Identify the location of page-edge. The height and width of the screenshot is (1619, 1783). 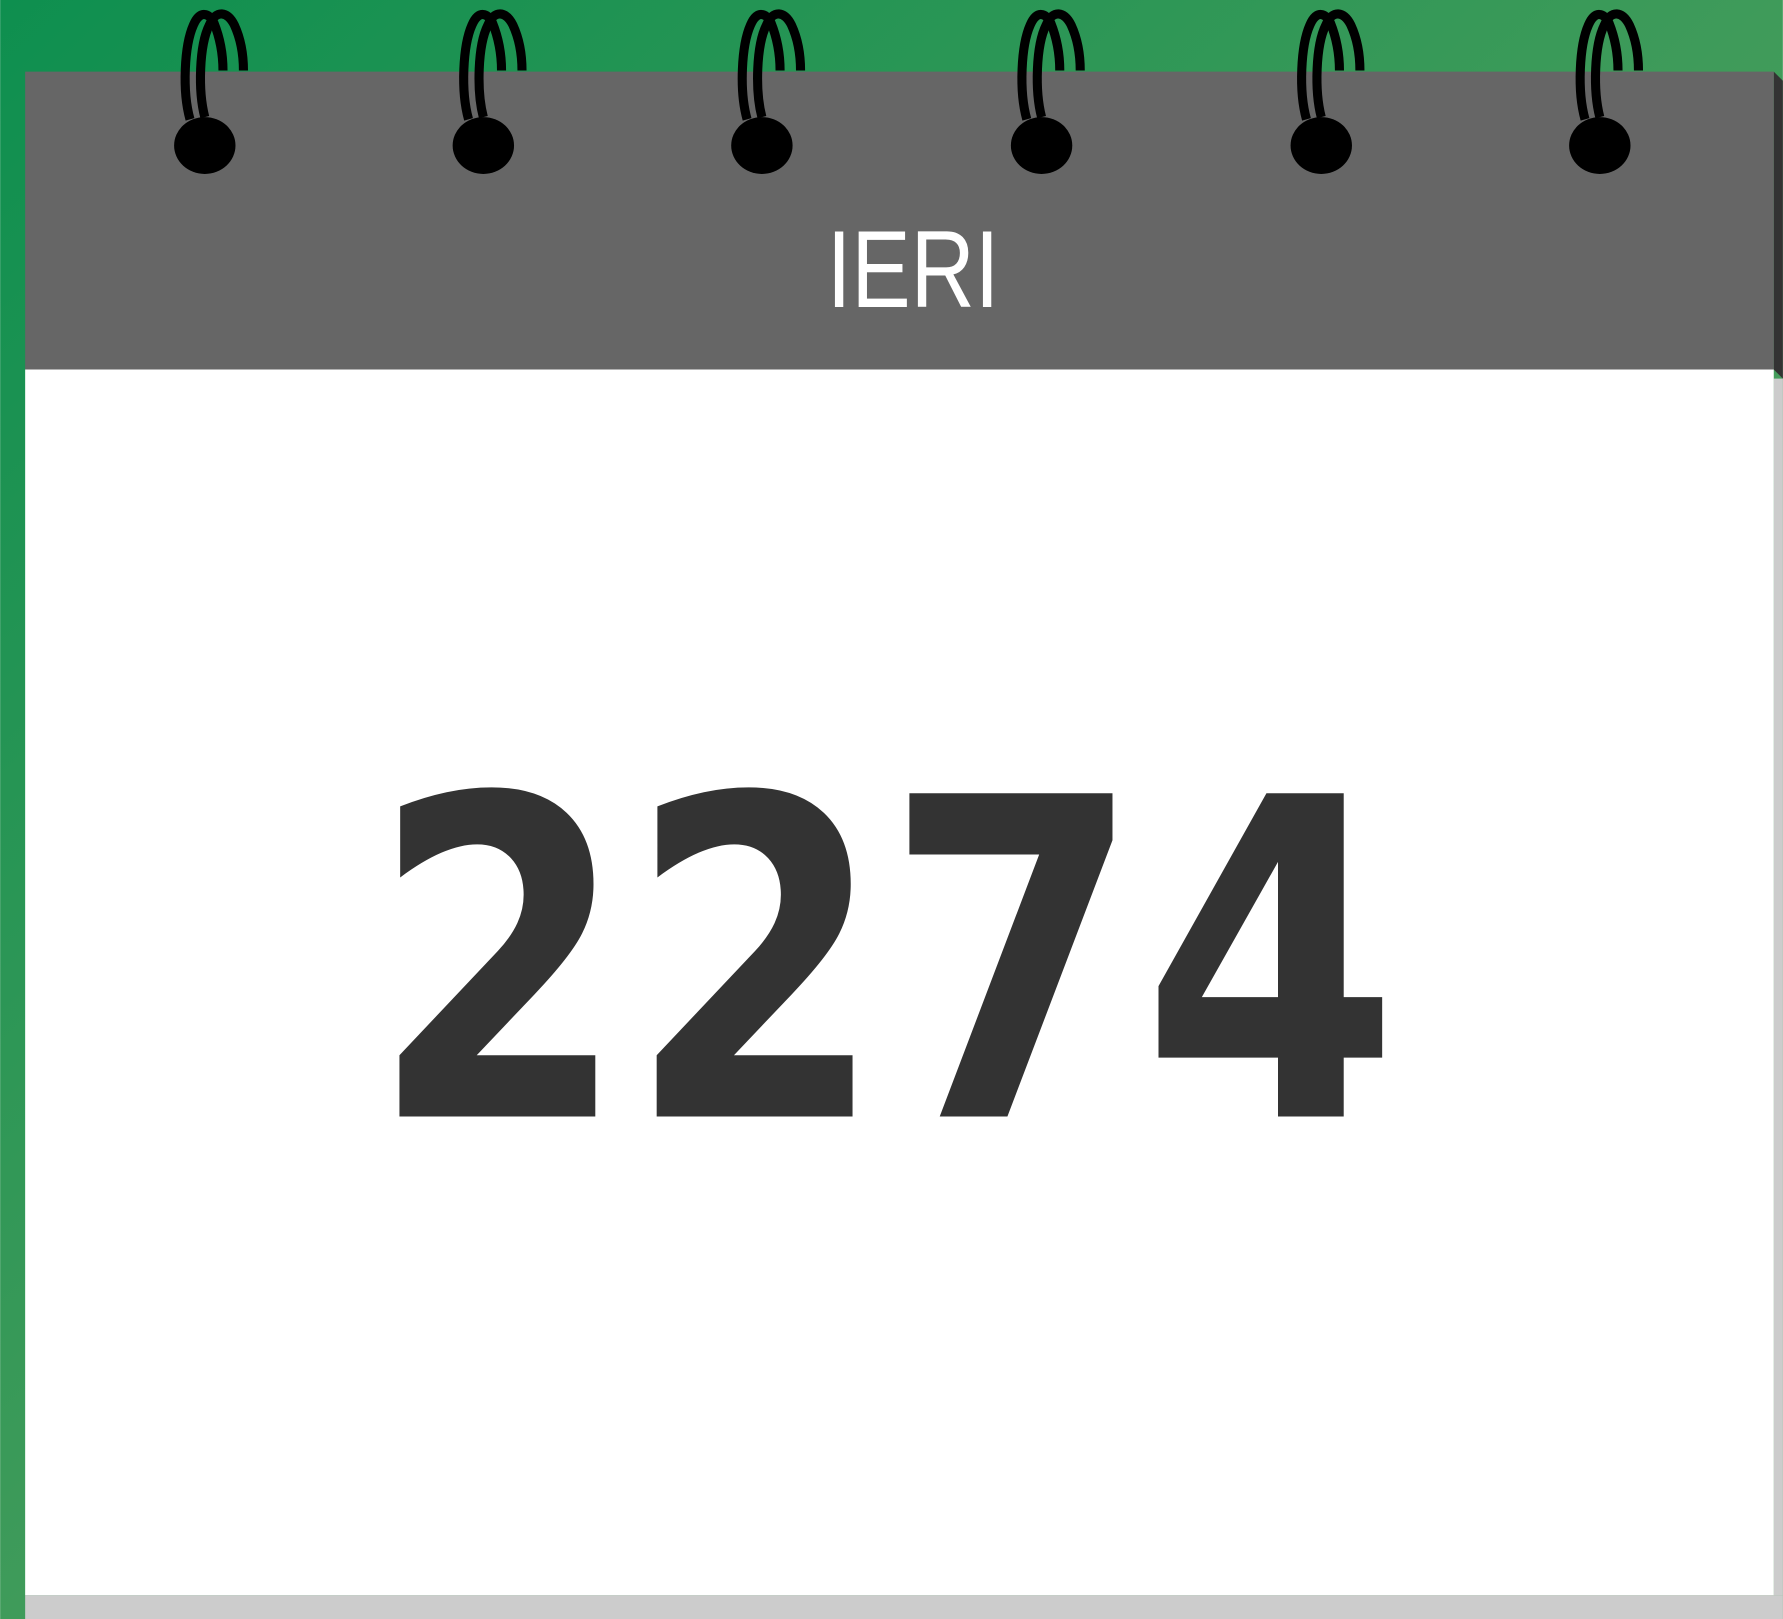
(1778, 987).